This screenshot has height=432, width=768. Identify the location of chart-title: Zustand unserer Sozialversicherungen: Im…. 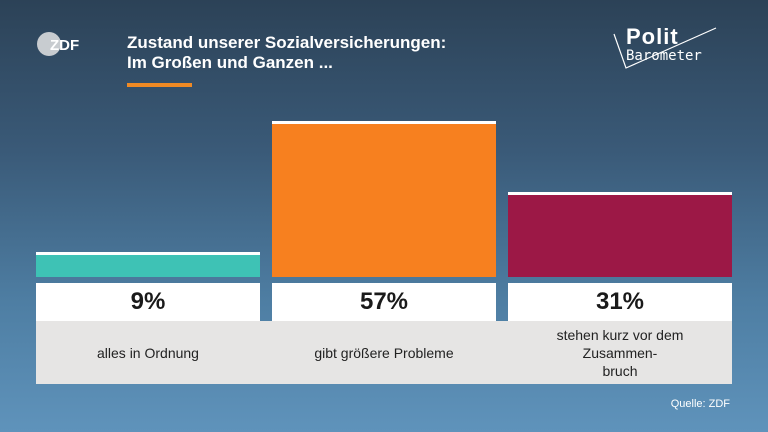
(286, 53).